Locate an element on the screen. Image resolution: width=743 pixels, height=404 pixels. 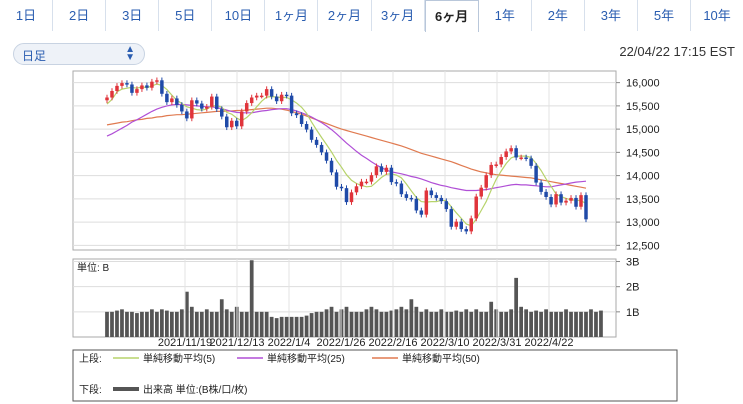
price-tick-label: 15,500 is located at coordinates (643, 107).